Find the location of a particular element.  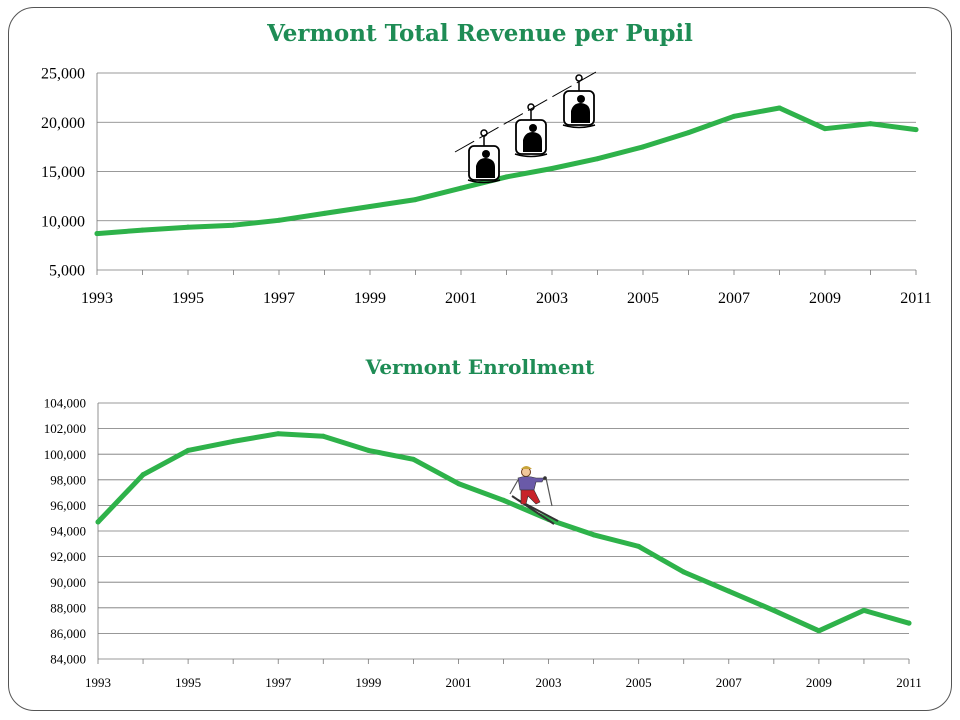

enrollment-x-tick-label: 2011 is located at coordinates (909, 682).